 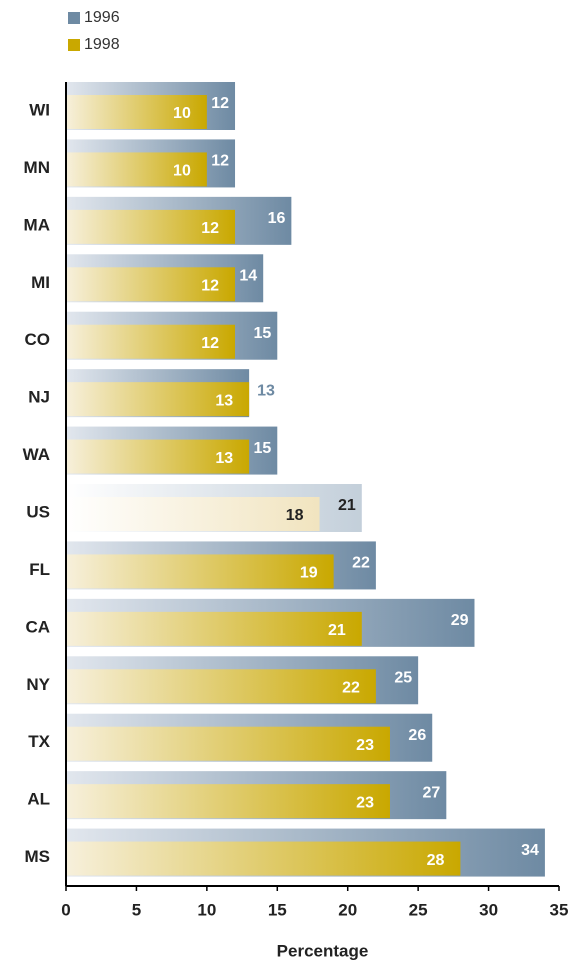 What do you see at coordinates (39, 569) in the screenshot?
I see `y-tick-label: FL` at bounding box center [39, 569].